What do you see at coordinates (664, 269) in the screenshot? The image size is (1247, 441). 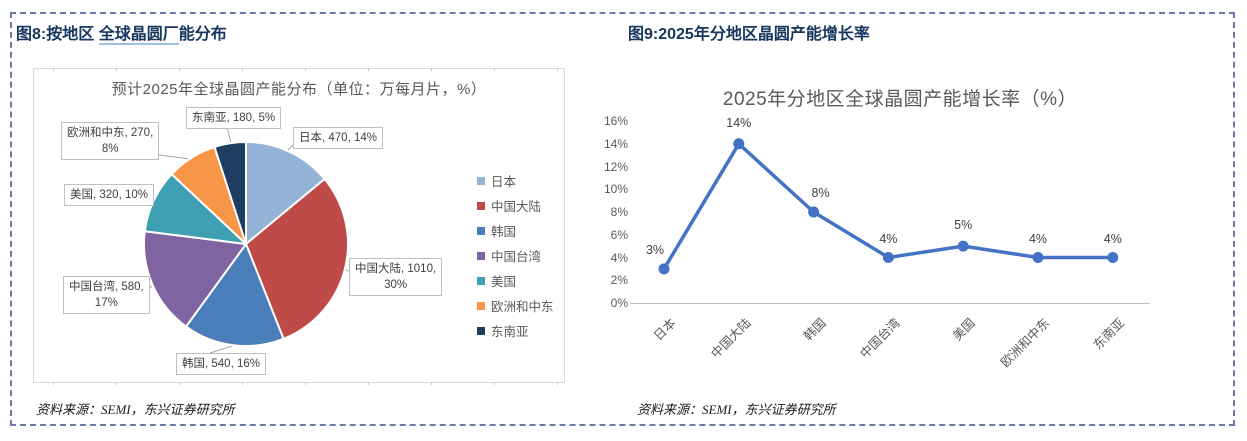 I see `data-point-日本` at bounding box center [664, 269].